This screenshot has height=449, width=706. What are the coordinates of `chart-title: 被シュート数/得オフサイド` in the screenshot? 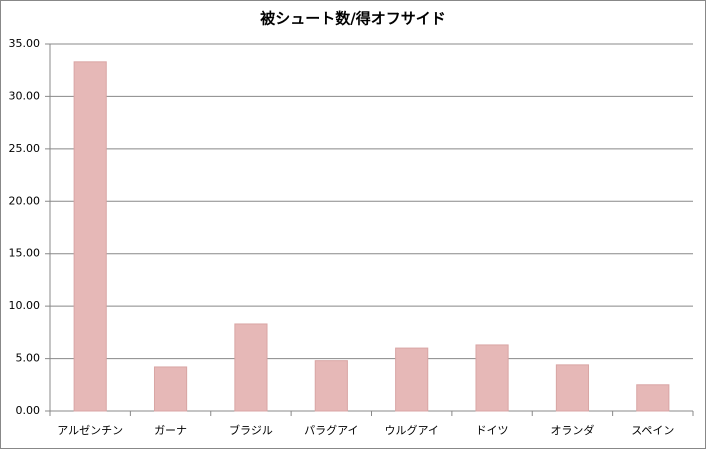 It's located at (352, 19).